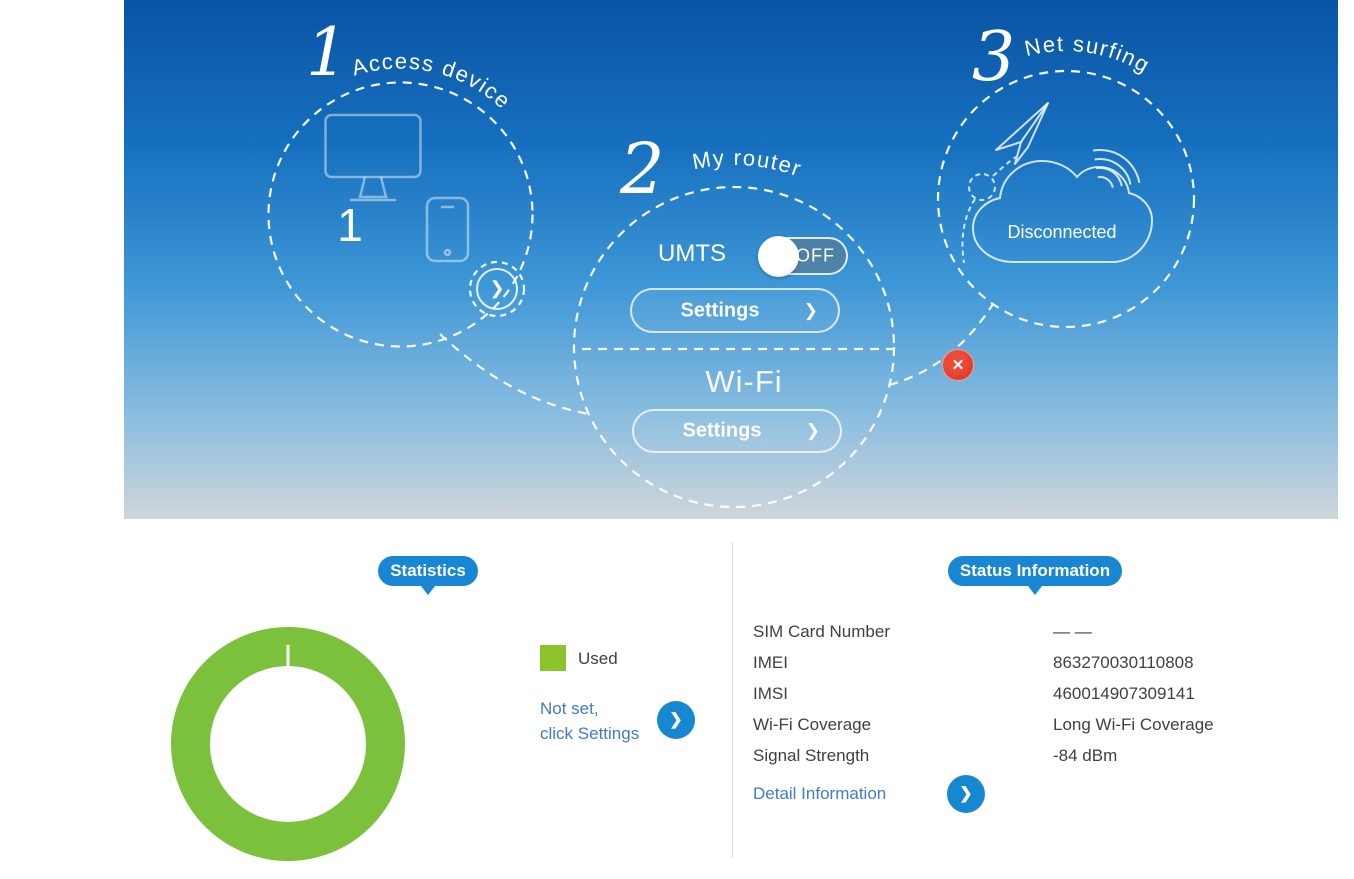  I want to click on row-value: -84 dBm, so click(1085, 755).